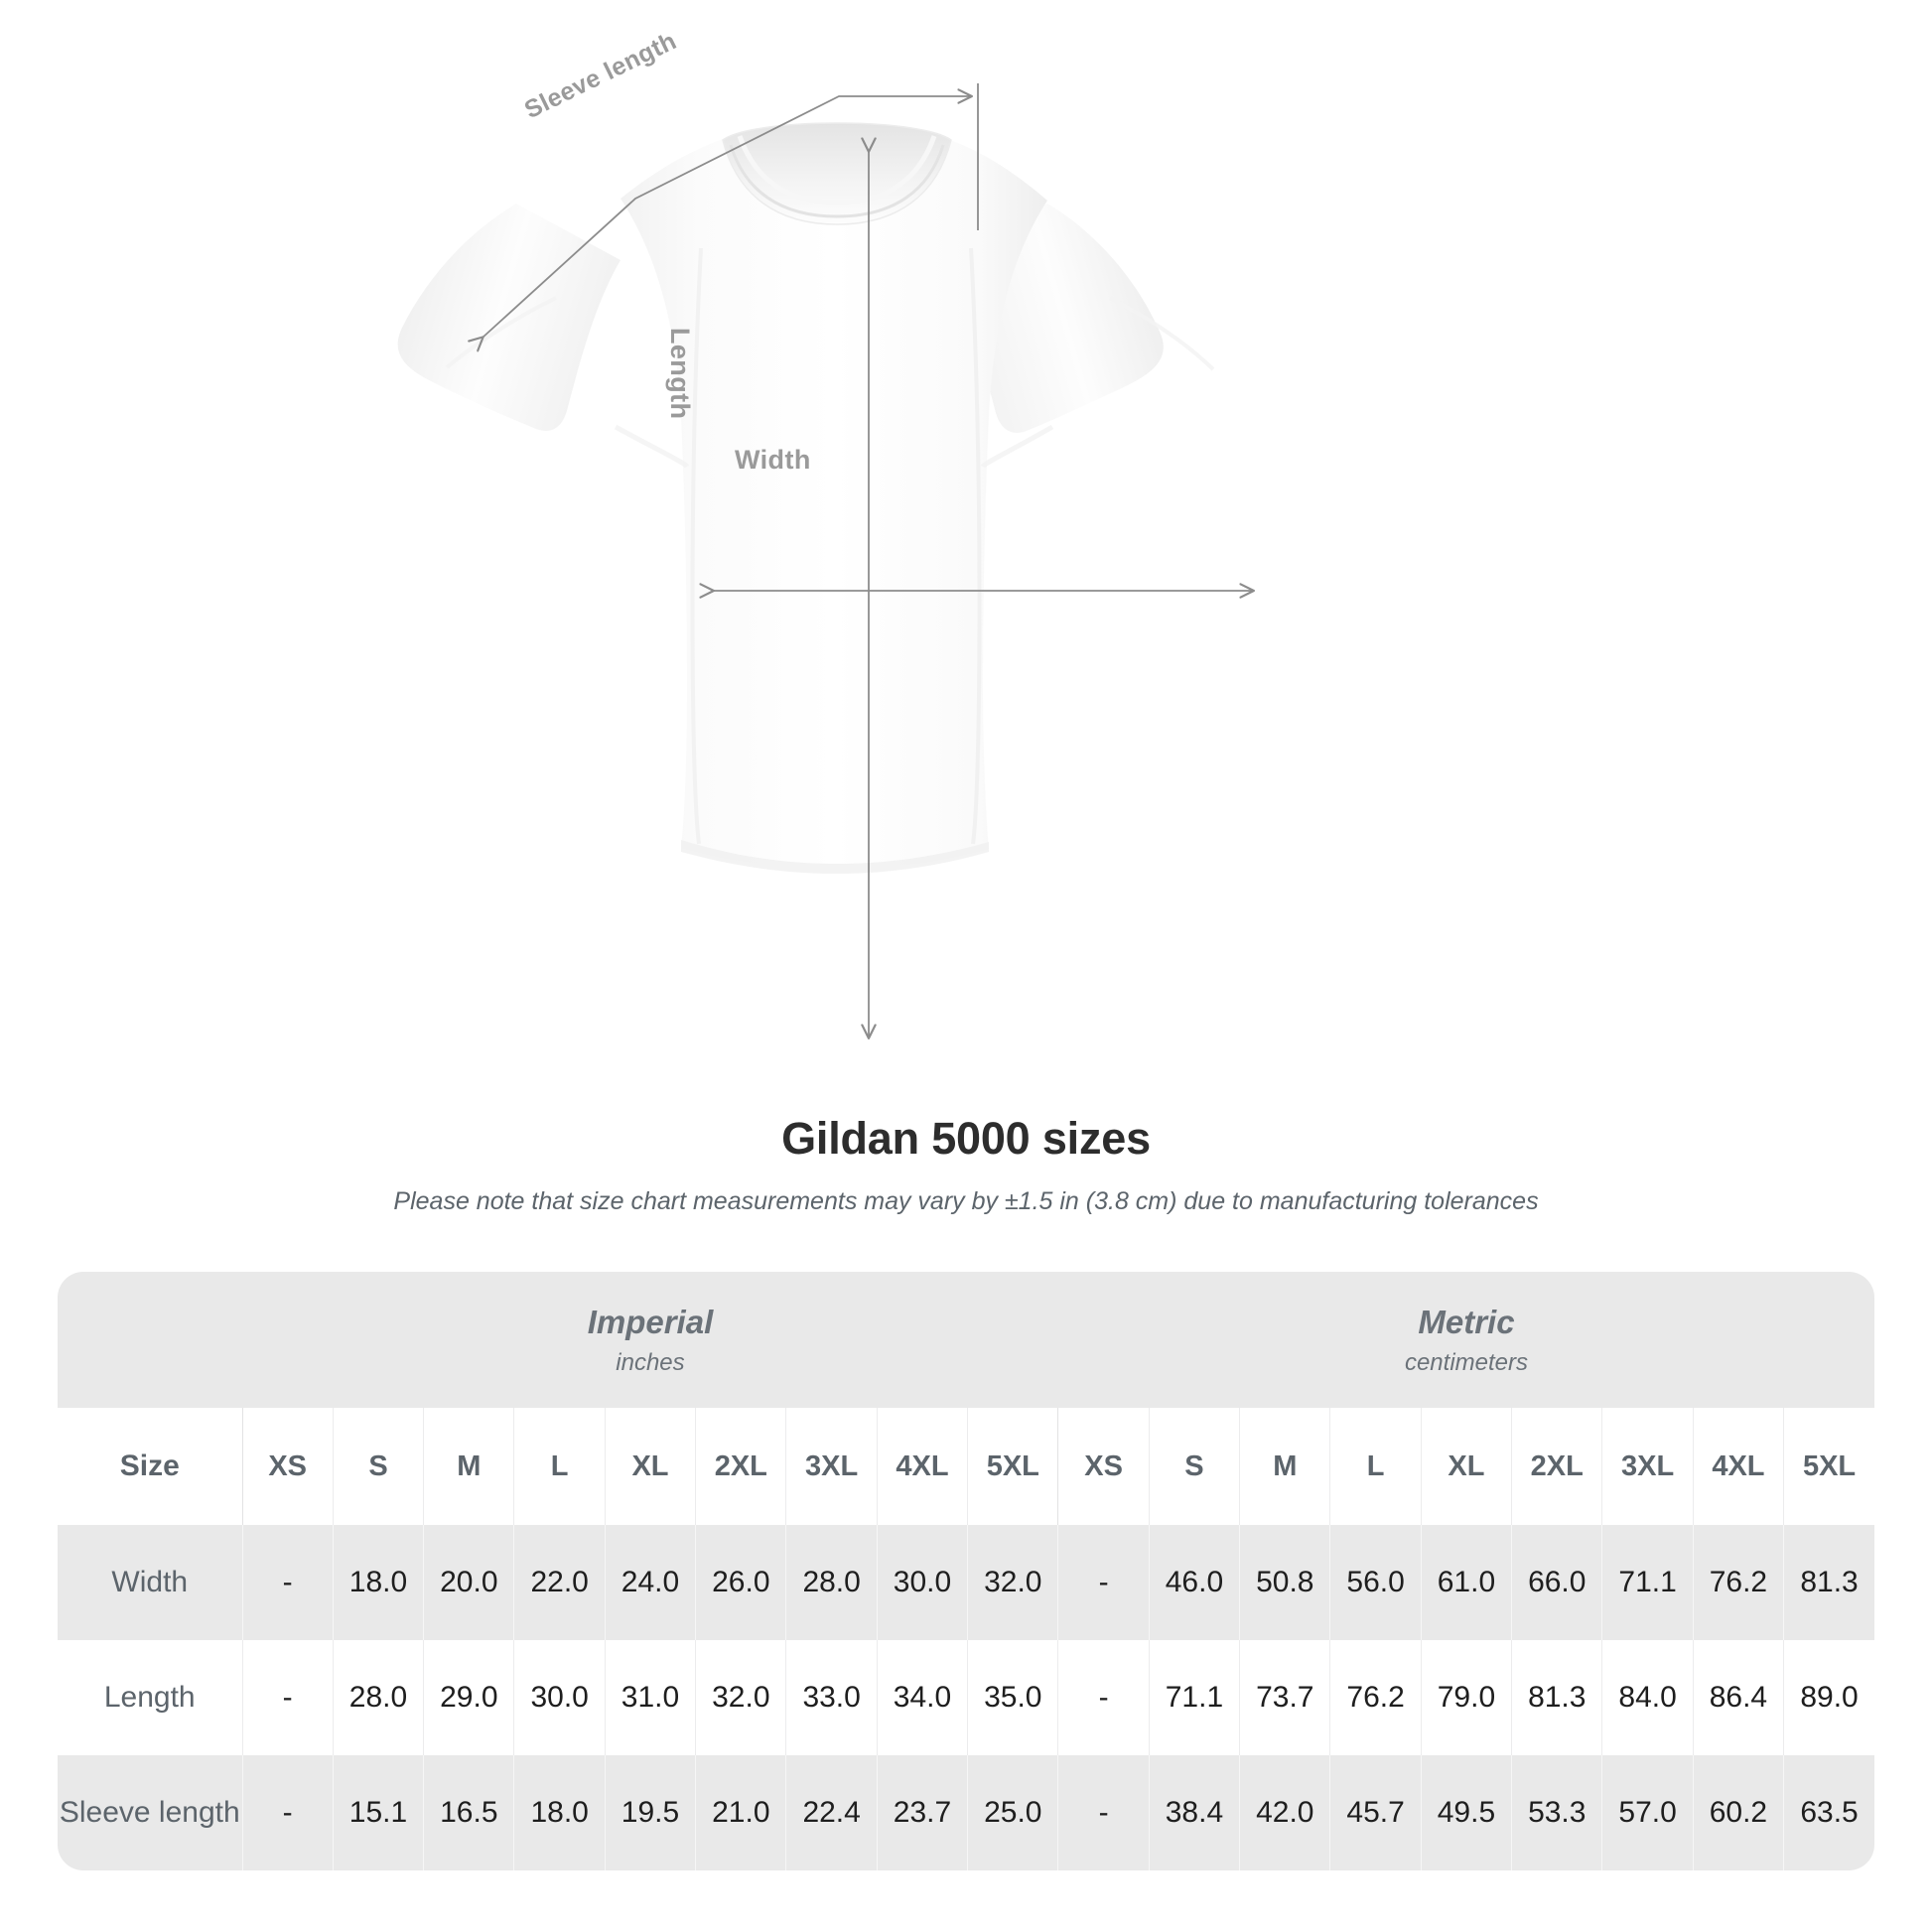 Image resolution: width=1932 pixels, height=1932 pixels. Describe the element at coordinates (1557, 1698) in the screenshot. I see `cell-length-metric-2xl: 81.3` at that location.